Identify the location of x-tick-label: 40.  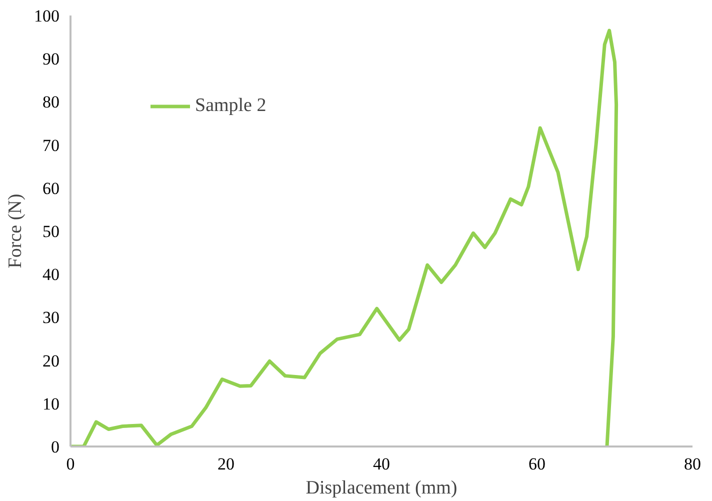
(381, 464).